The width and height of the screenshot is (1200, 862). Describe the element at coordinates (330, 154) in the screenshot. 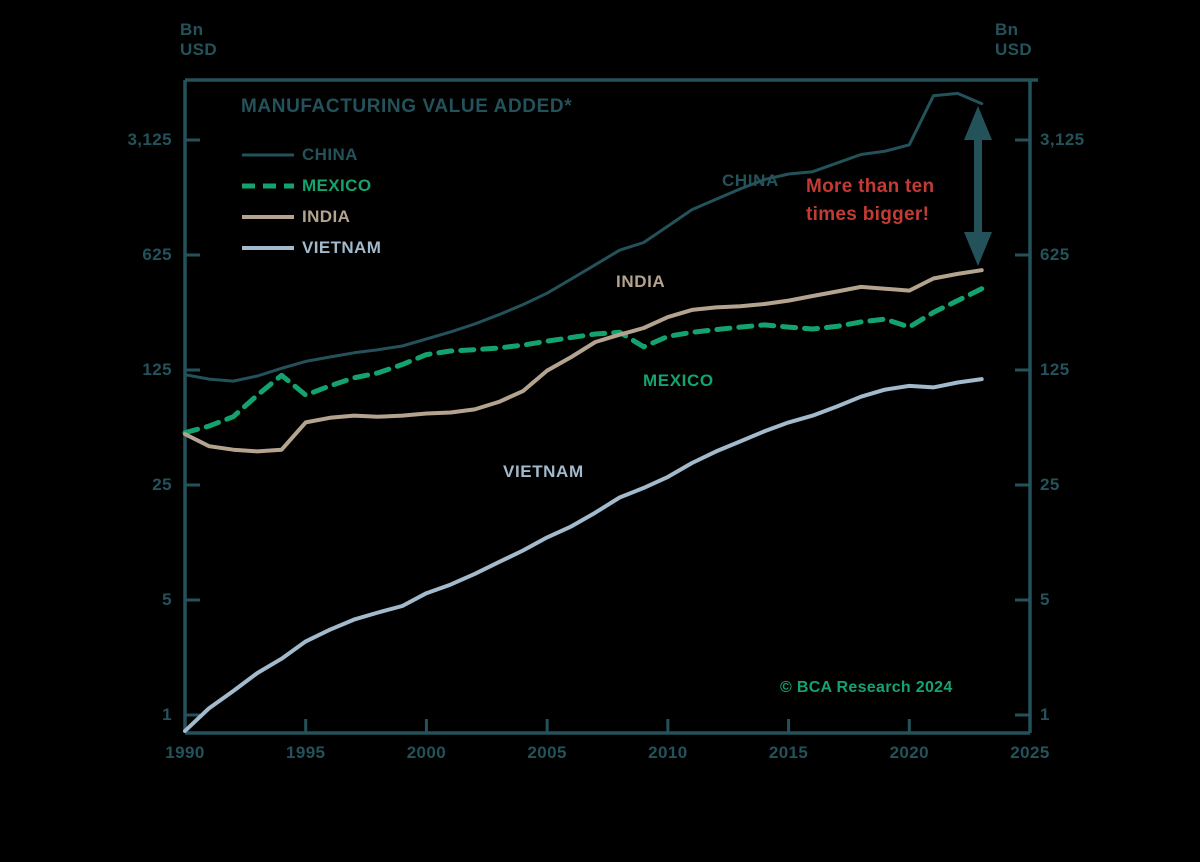

I see `legend-label-china: CHINA` at that location.